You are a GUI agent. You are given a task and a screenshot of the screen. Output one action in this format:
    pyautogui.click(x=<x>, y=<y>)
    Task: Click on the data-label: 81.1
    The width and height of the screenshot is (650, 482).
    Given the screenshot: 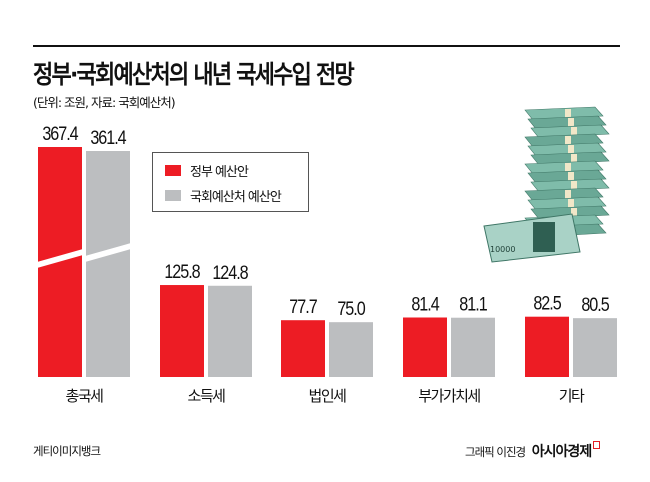 What is the action you would take?
    pyautogui.click(x=473, y=304)
    